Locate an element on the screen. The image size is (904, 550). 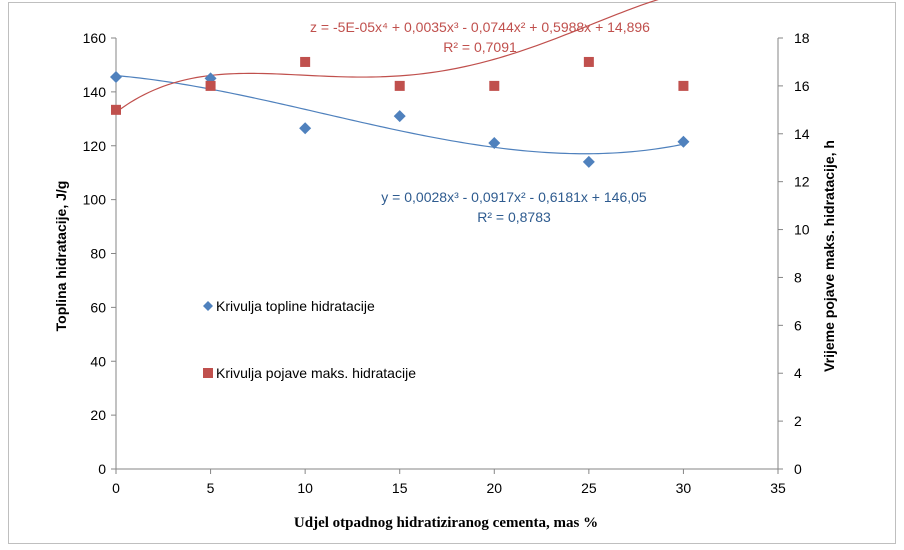
legend-marker-time is located at coordinates (208, 373).